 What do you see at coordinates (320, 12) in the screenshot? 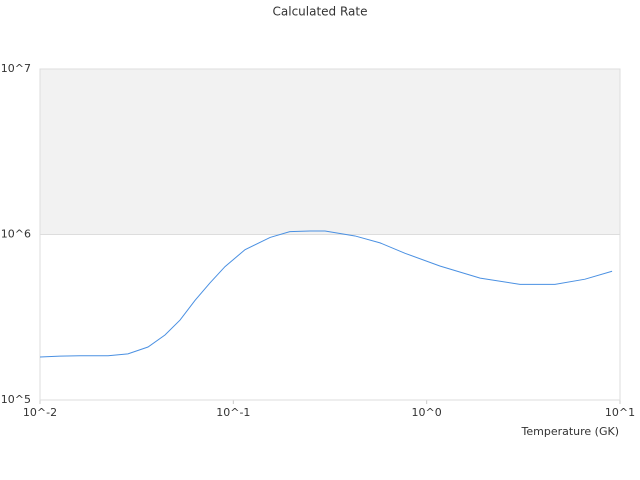
I see `chart-title: Calculated Rate` at bounding box center [320, 12].